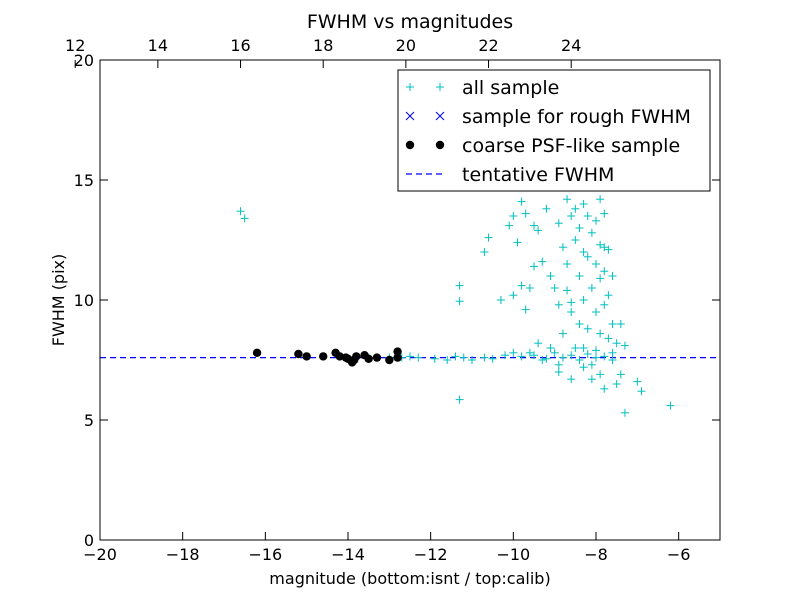 This screenshot has width=800, height=600. I want to click on x-axis-label: magnitude (bottom:isnt / top:calib), so click(409, 578).